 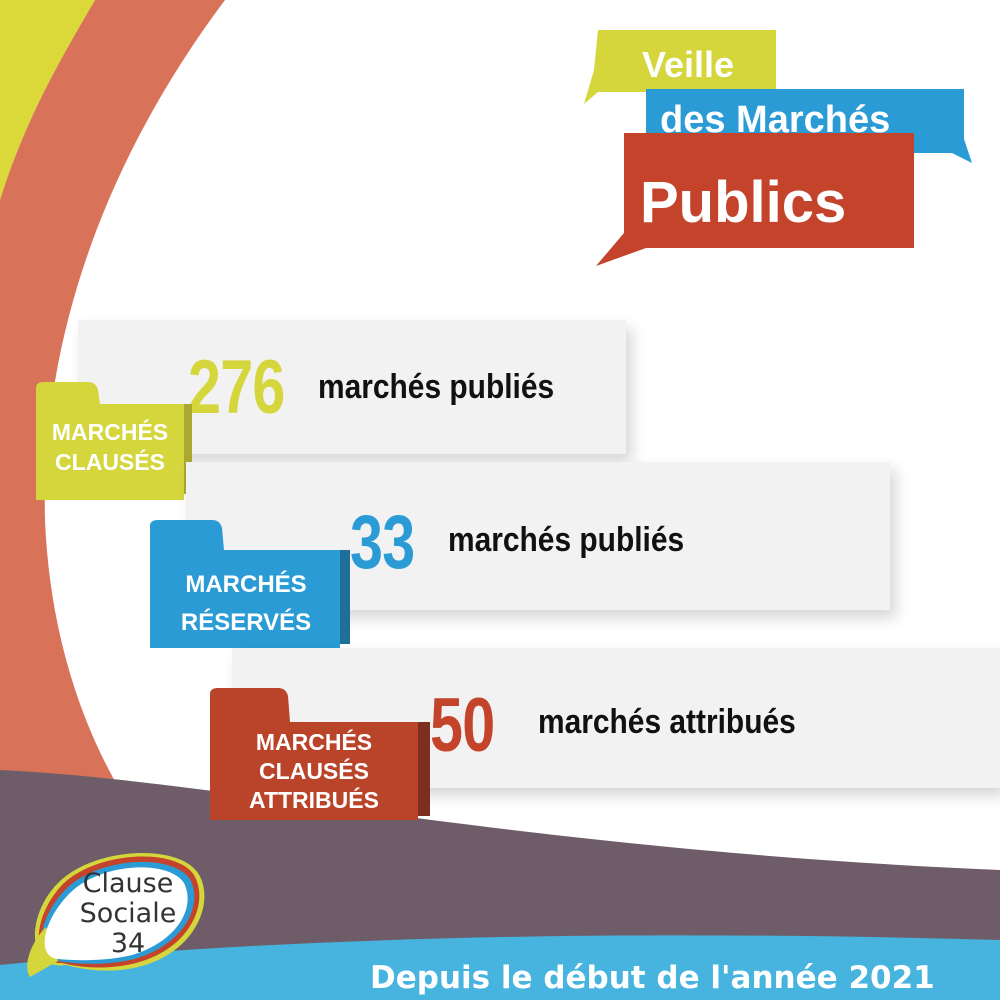 I want to click on folder-shape-blue, so click(x=250, y=584).